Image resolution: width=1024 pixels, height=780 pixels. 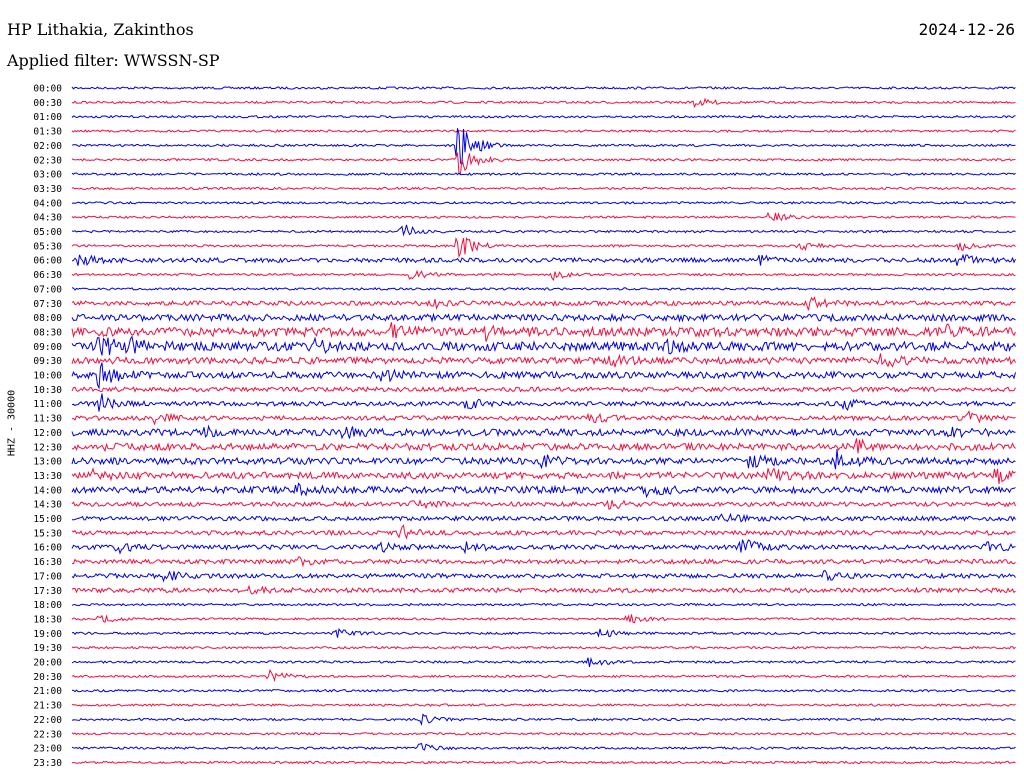 What do you see at coordinates (47, 275) in the screenshot?
I see `row-time-label: 06:30` at bounding box center [47, 275].